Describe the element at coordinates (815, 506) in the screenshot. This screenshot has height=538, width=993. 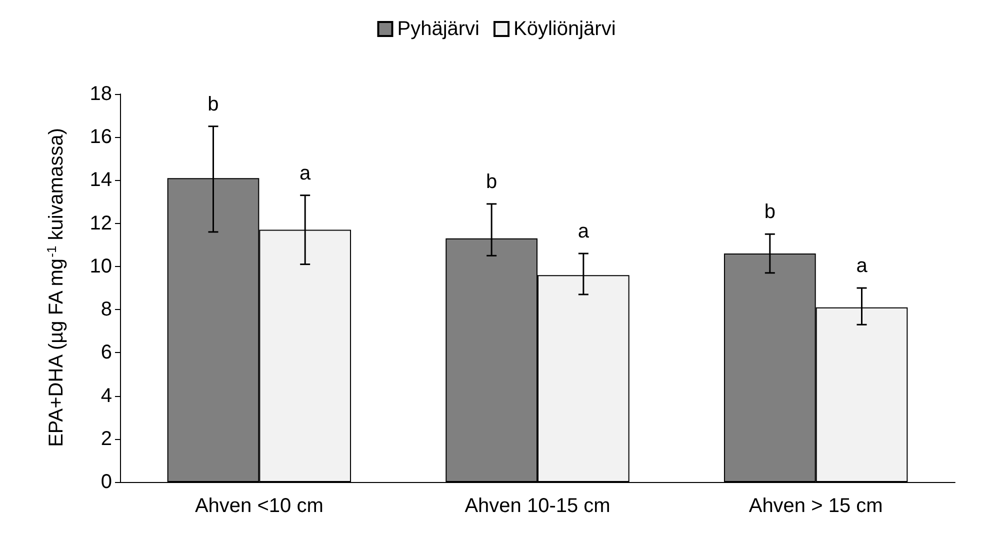
I see `x-tick-label: Ahven > 15 cm` at that location.